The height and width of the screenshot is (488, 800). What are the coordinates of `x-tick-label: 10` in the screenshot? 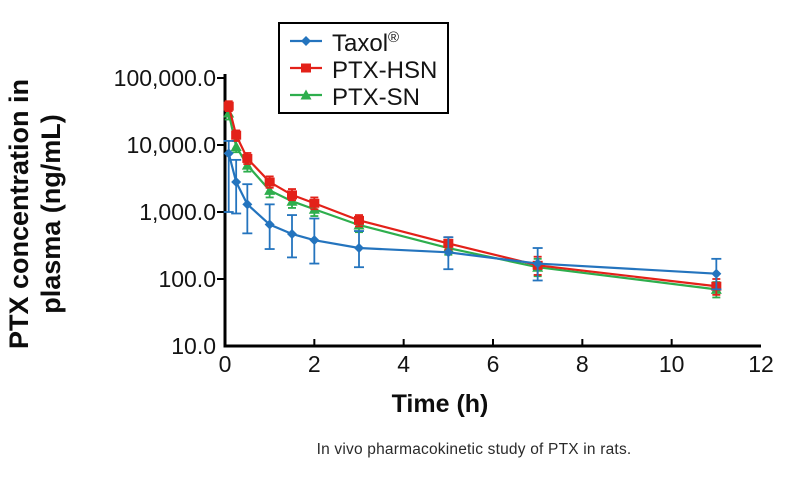 It's located at (671, 364).